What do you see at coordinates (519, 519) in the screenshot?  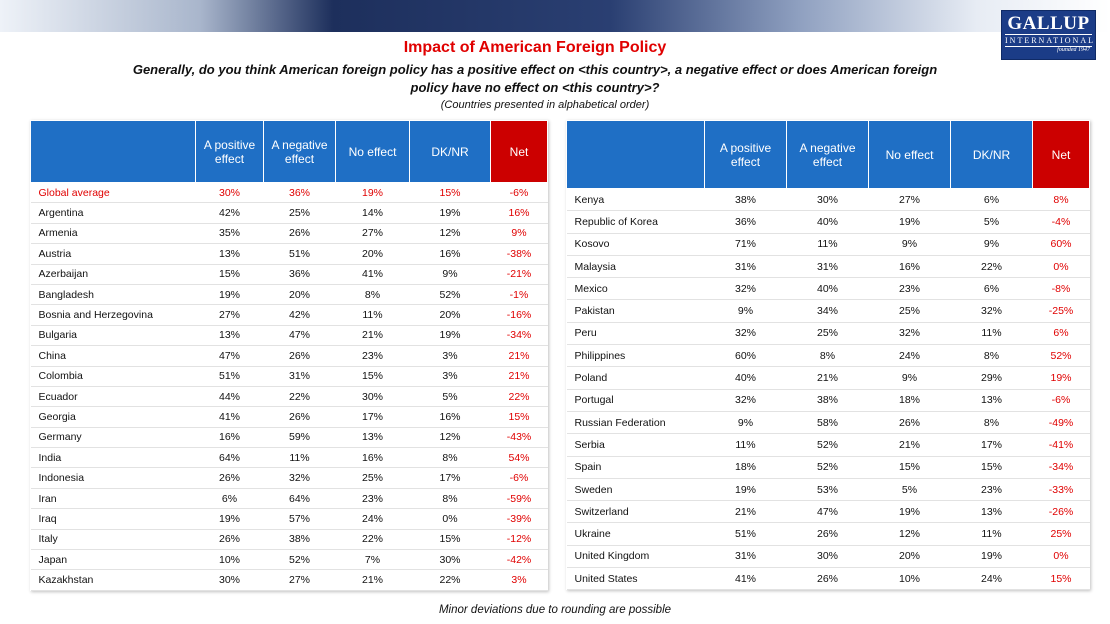 I see `cell: -39%` at bounding box center [519, 519].